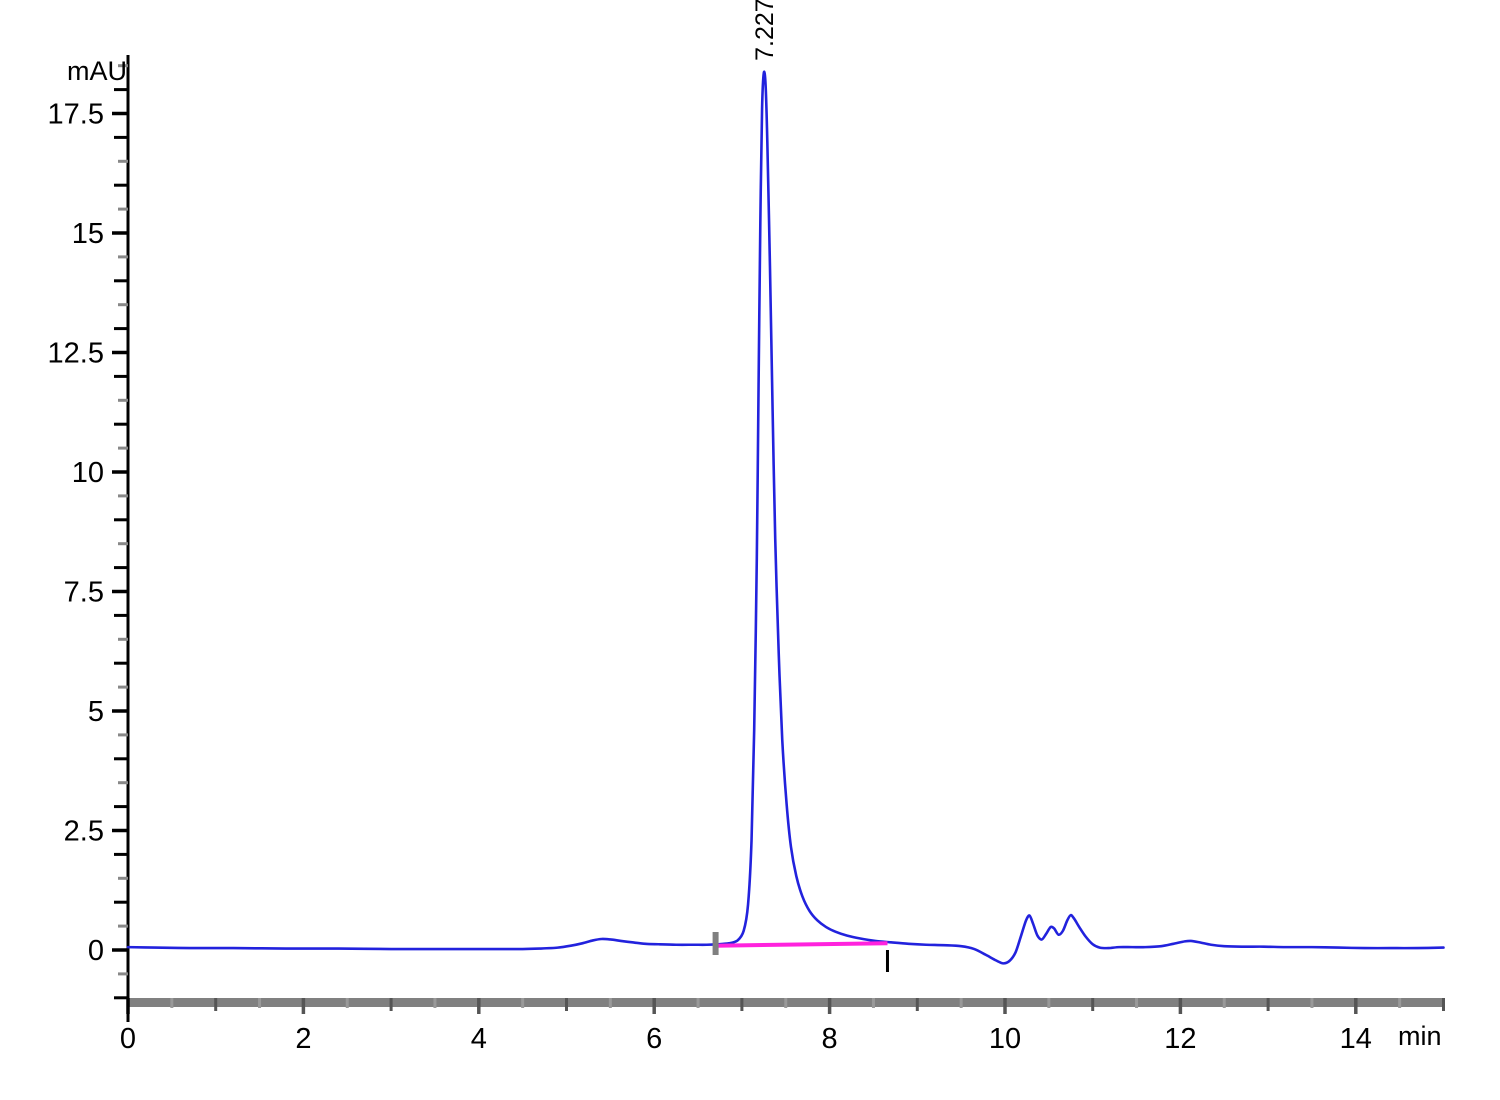  What do you see at coordinates (128, 1039) in the screenshot?
I see `x-tick-label: 0` at bounding box center [128, 1039].